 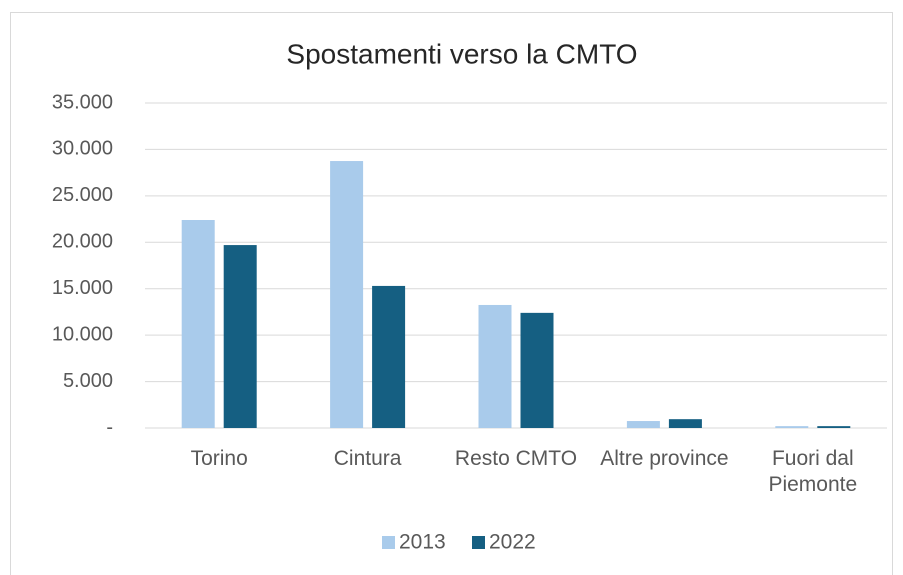 What do you see at coordinates (219, 458) in the screenshot?
I see `x-tick-label: Torino` at bounding box center [219, 458].